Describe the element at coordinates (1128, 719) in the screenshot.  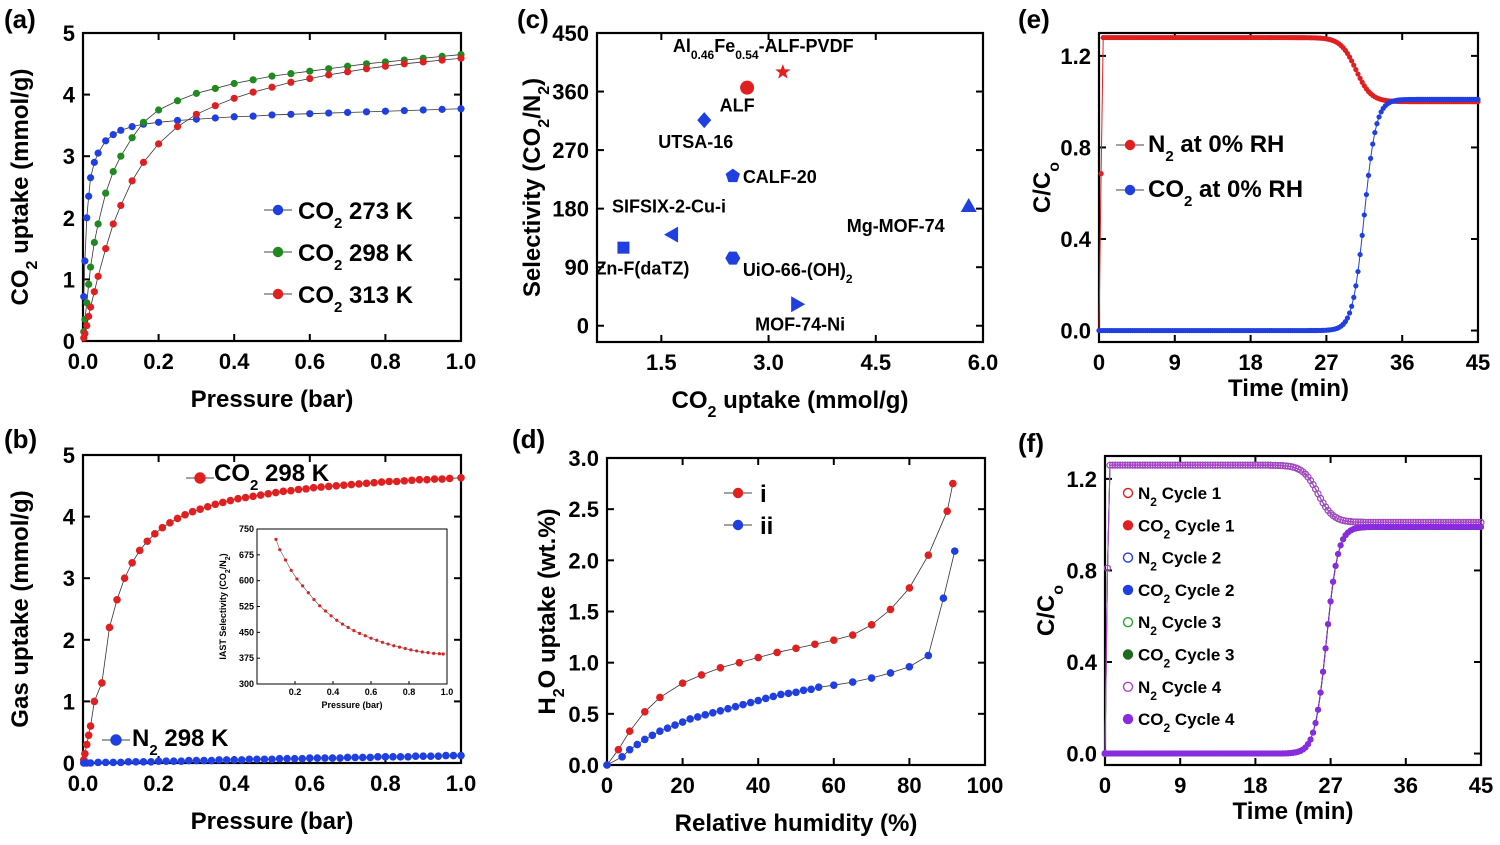
I see `panel-f-series-8-legend-marker` at that location.